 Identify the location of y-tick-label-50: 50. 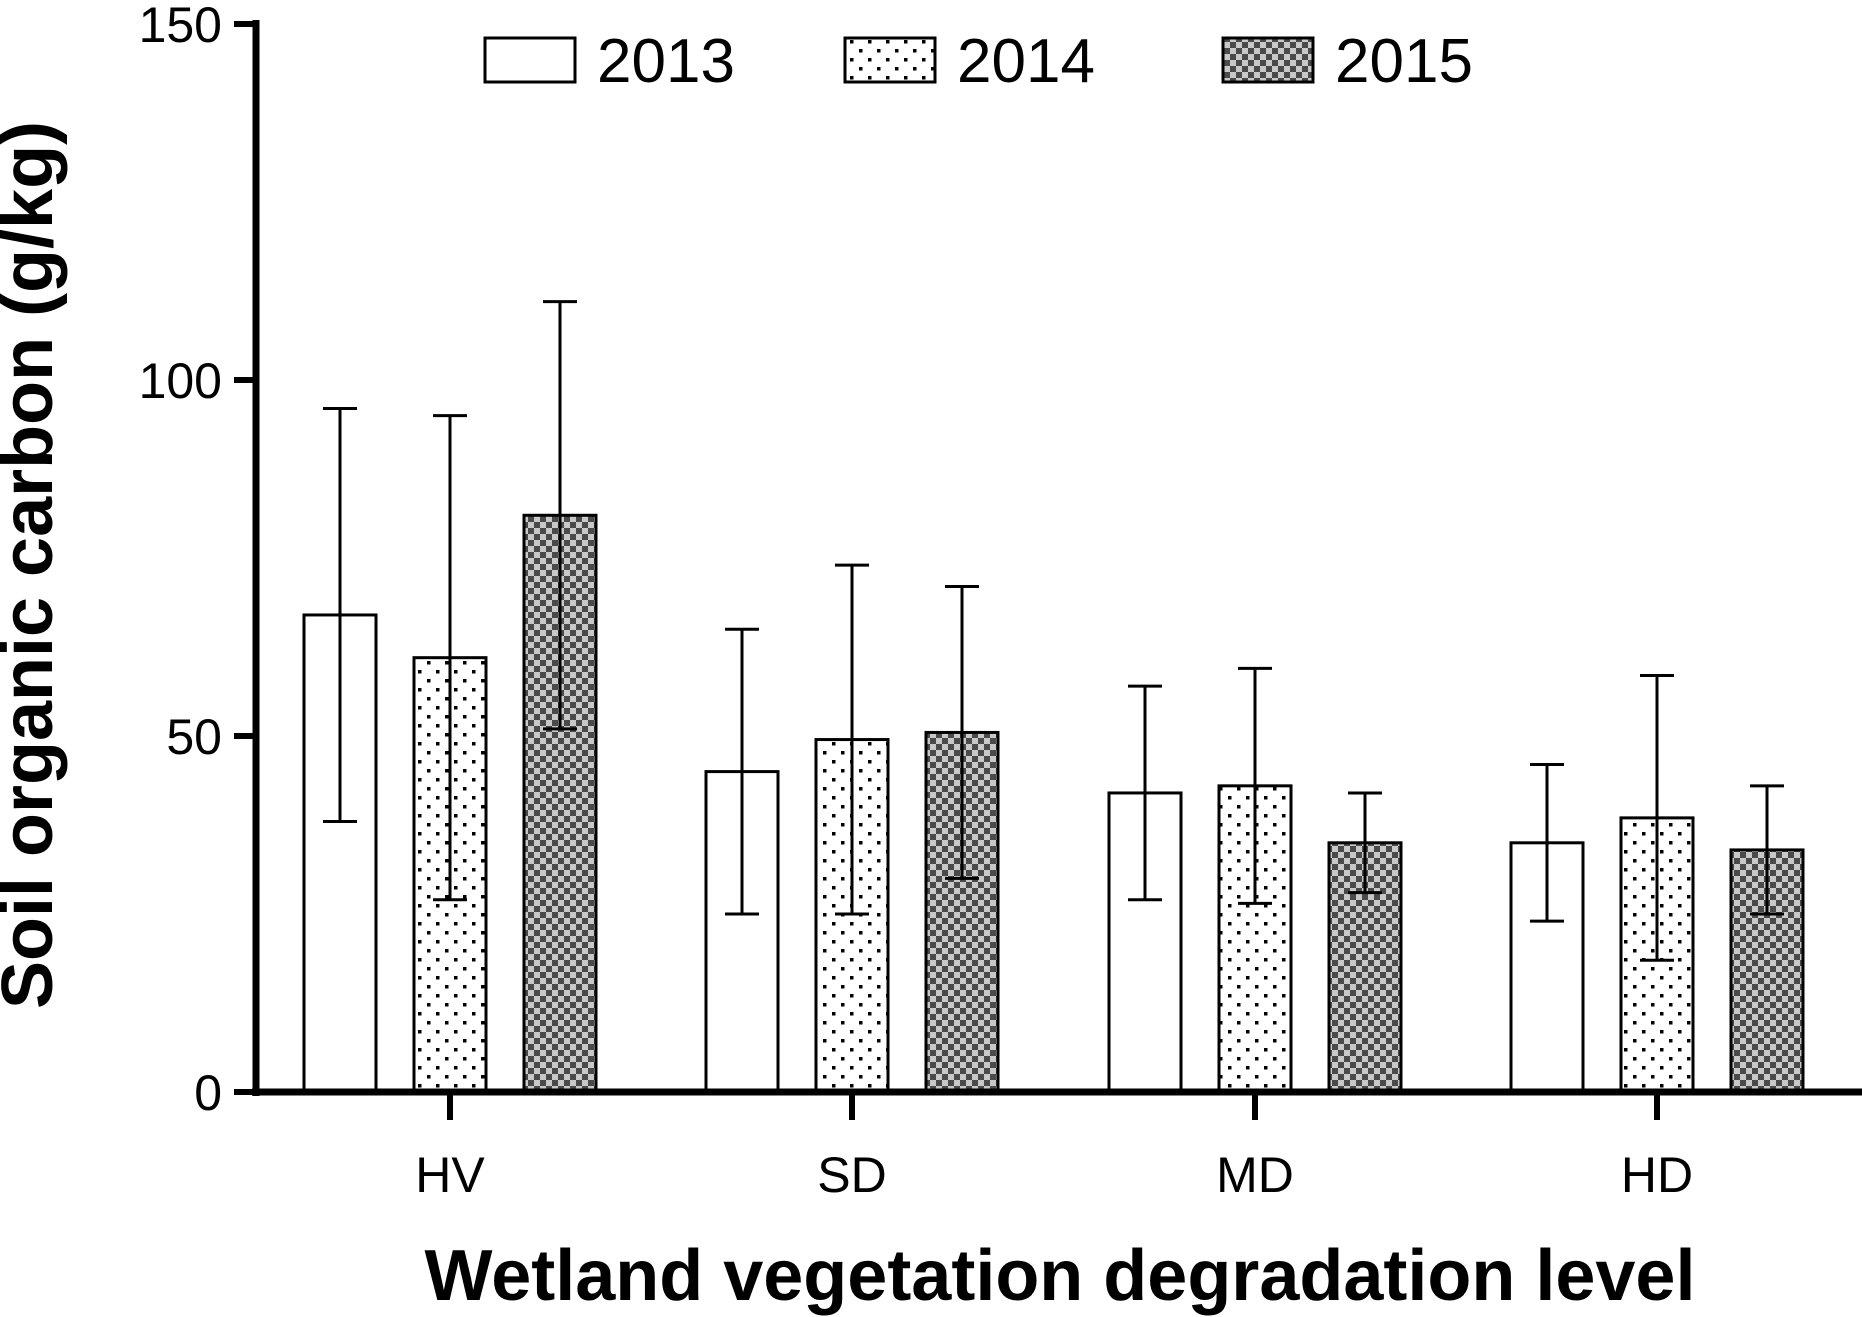
(194, 737).